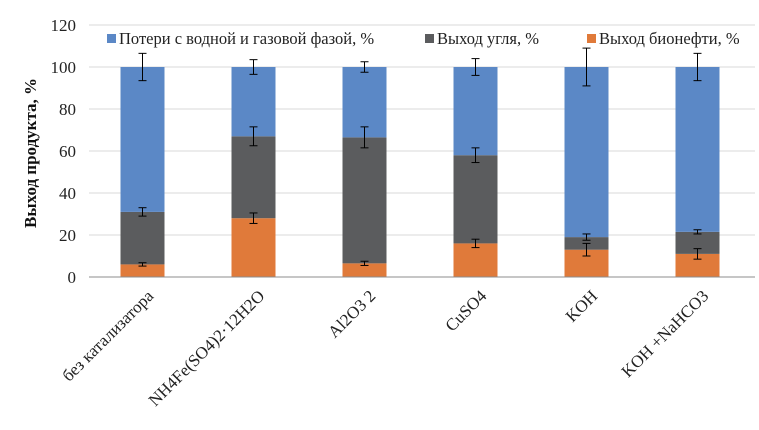 This screenshot has width=759, height=430. What do you see at coordinates (67, 193) in the screenshot?
I see `y-tick-label: 40` at bounding box center [67, 193].